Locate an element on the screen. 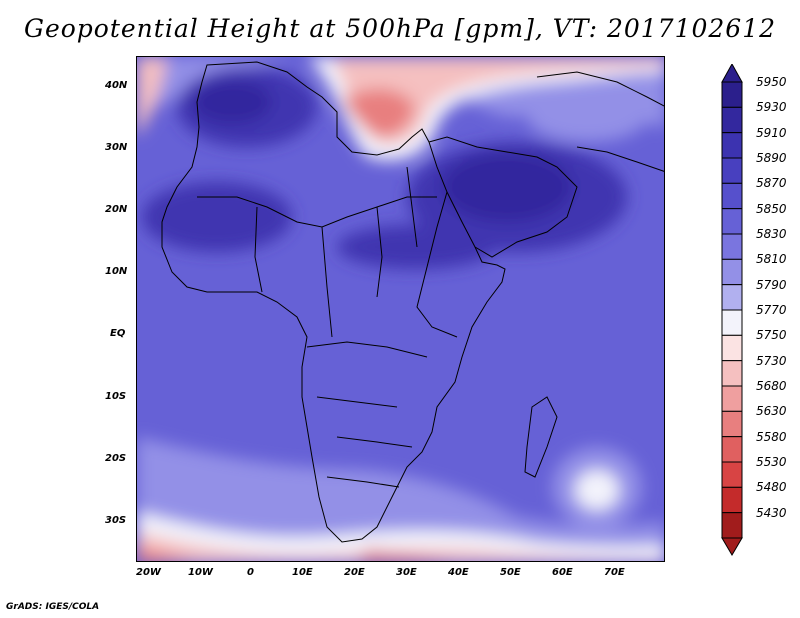  colorbar-level-label: 5790 is located at coordinates (771, 284).